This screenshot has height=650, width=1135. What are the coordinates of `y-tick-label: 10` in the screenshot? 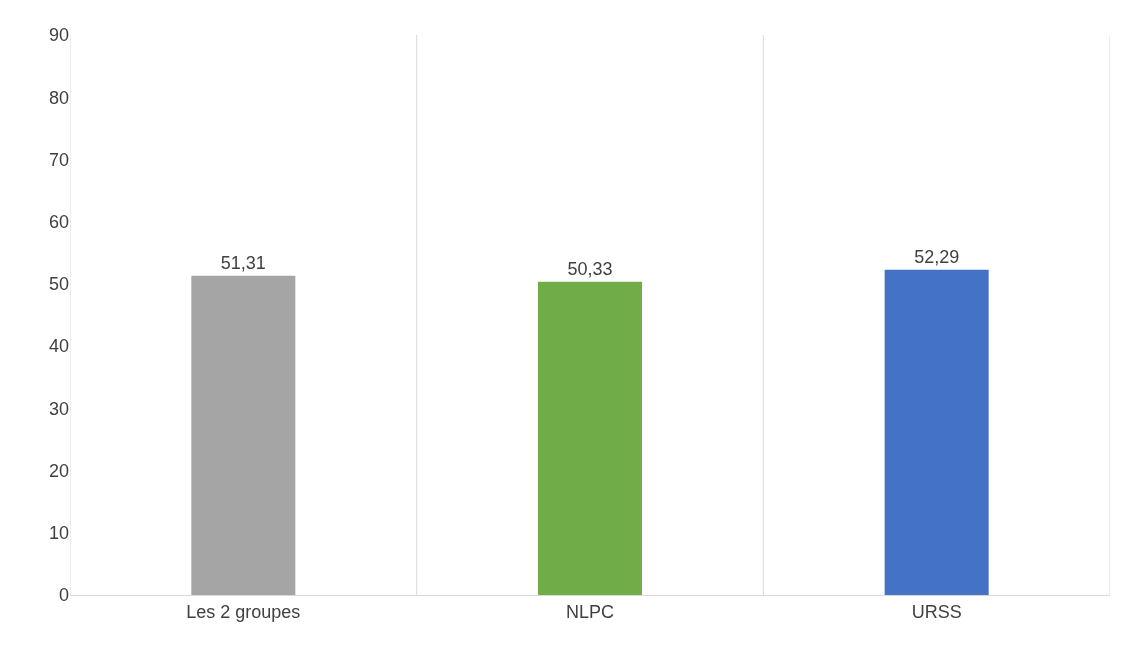 It's located at (58, 533).